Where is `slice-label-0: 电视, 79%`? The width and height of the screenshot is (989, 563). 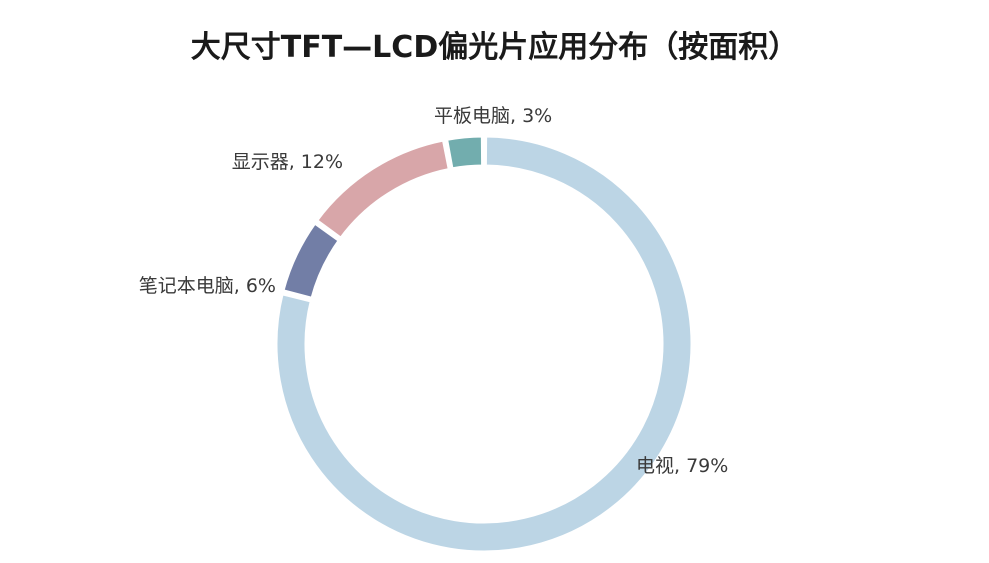 slice-label-0: 电视, 79% is located at coordinates (682, 466).